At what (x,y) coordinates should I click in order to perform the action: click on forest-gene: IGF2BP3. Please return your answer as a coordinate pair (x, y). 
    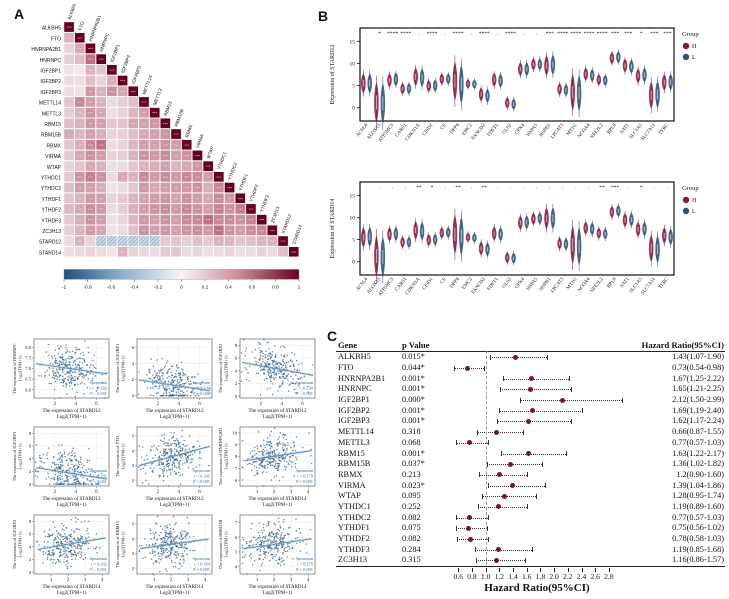
    Looking at the image, I should click on (354, 421).